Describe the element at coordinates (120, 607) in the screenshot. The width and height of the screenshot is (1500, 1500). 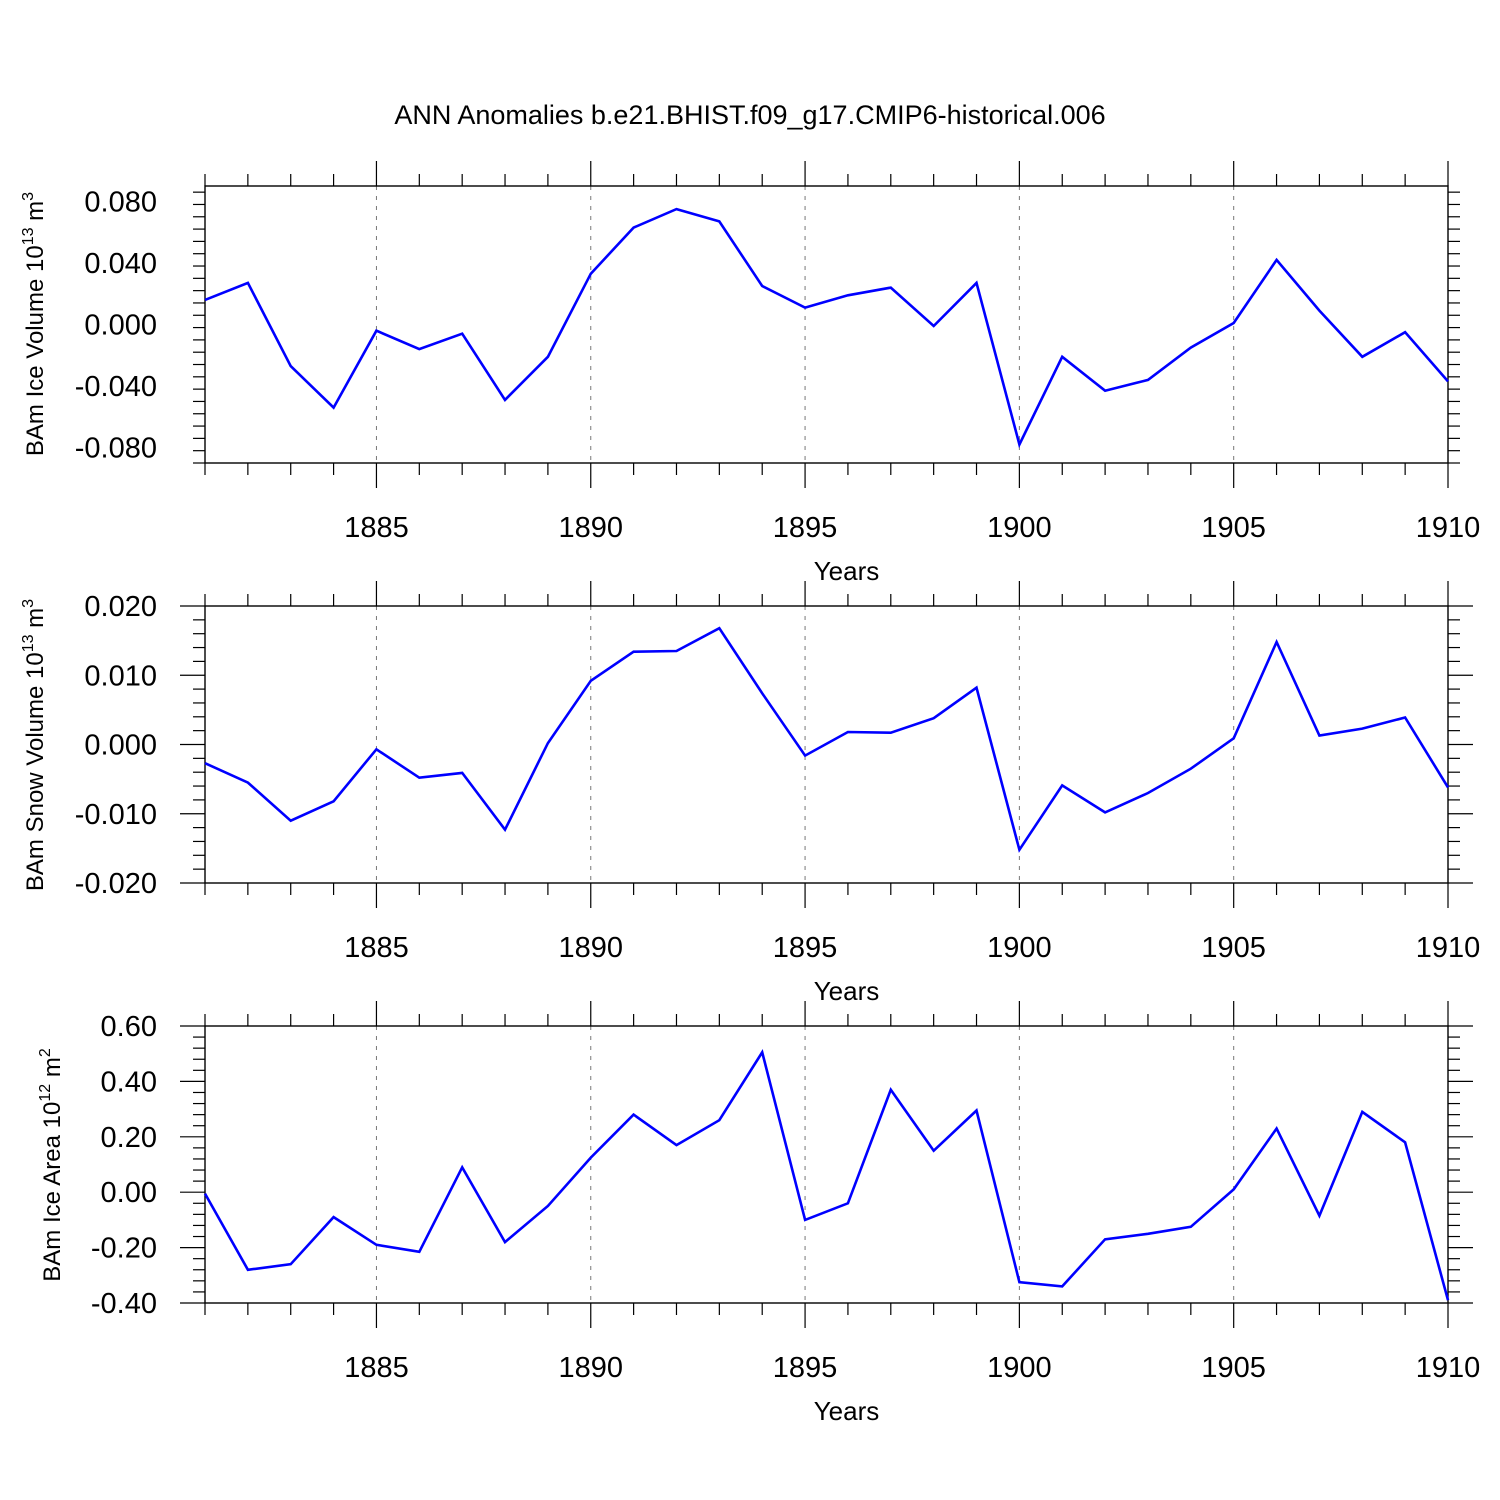
I see `y-tick-label: 0.020` at that location.